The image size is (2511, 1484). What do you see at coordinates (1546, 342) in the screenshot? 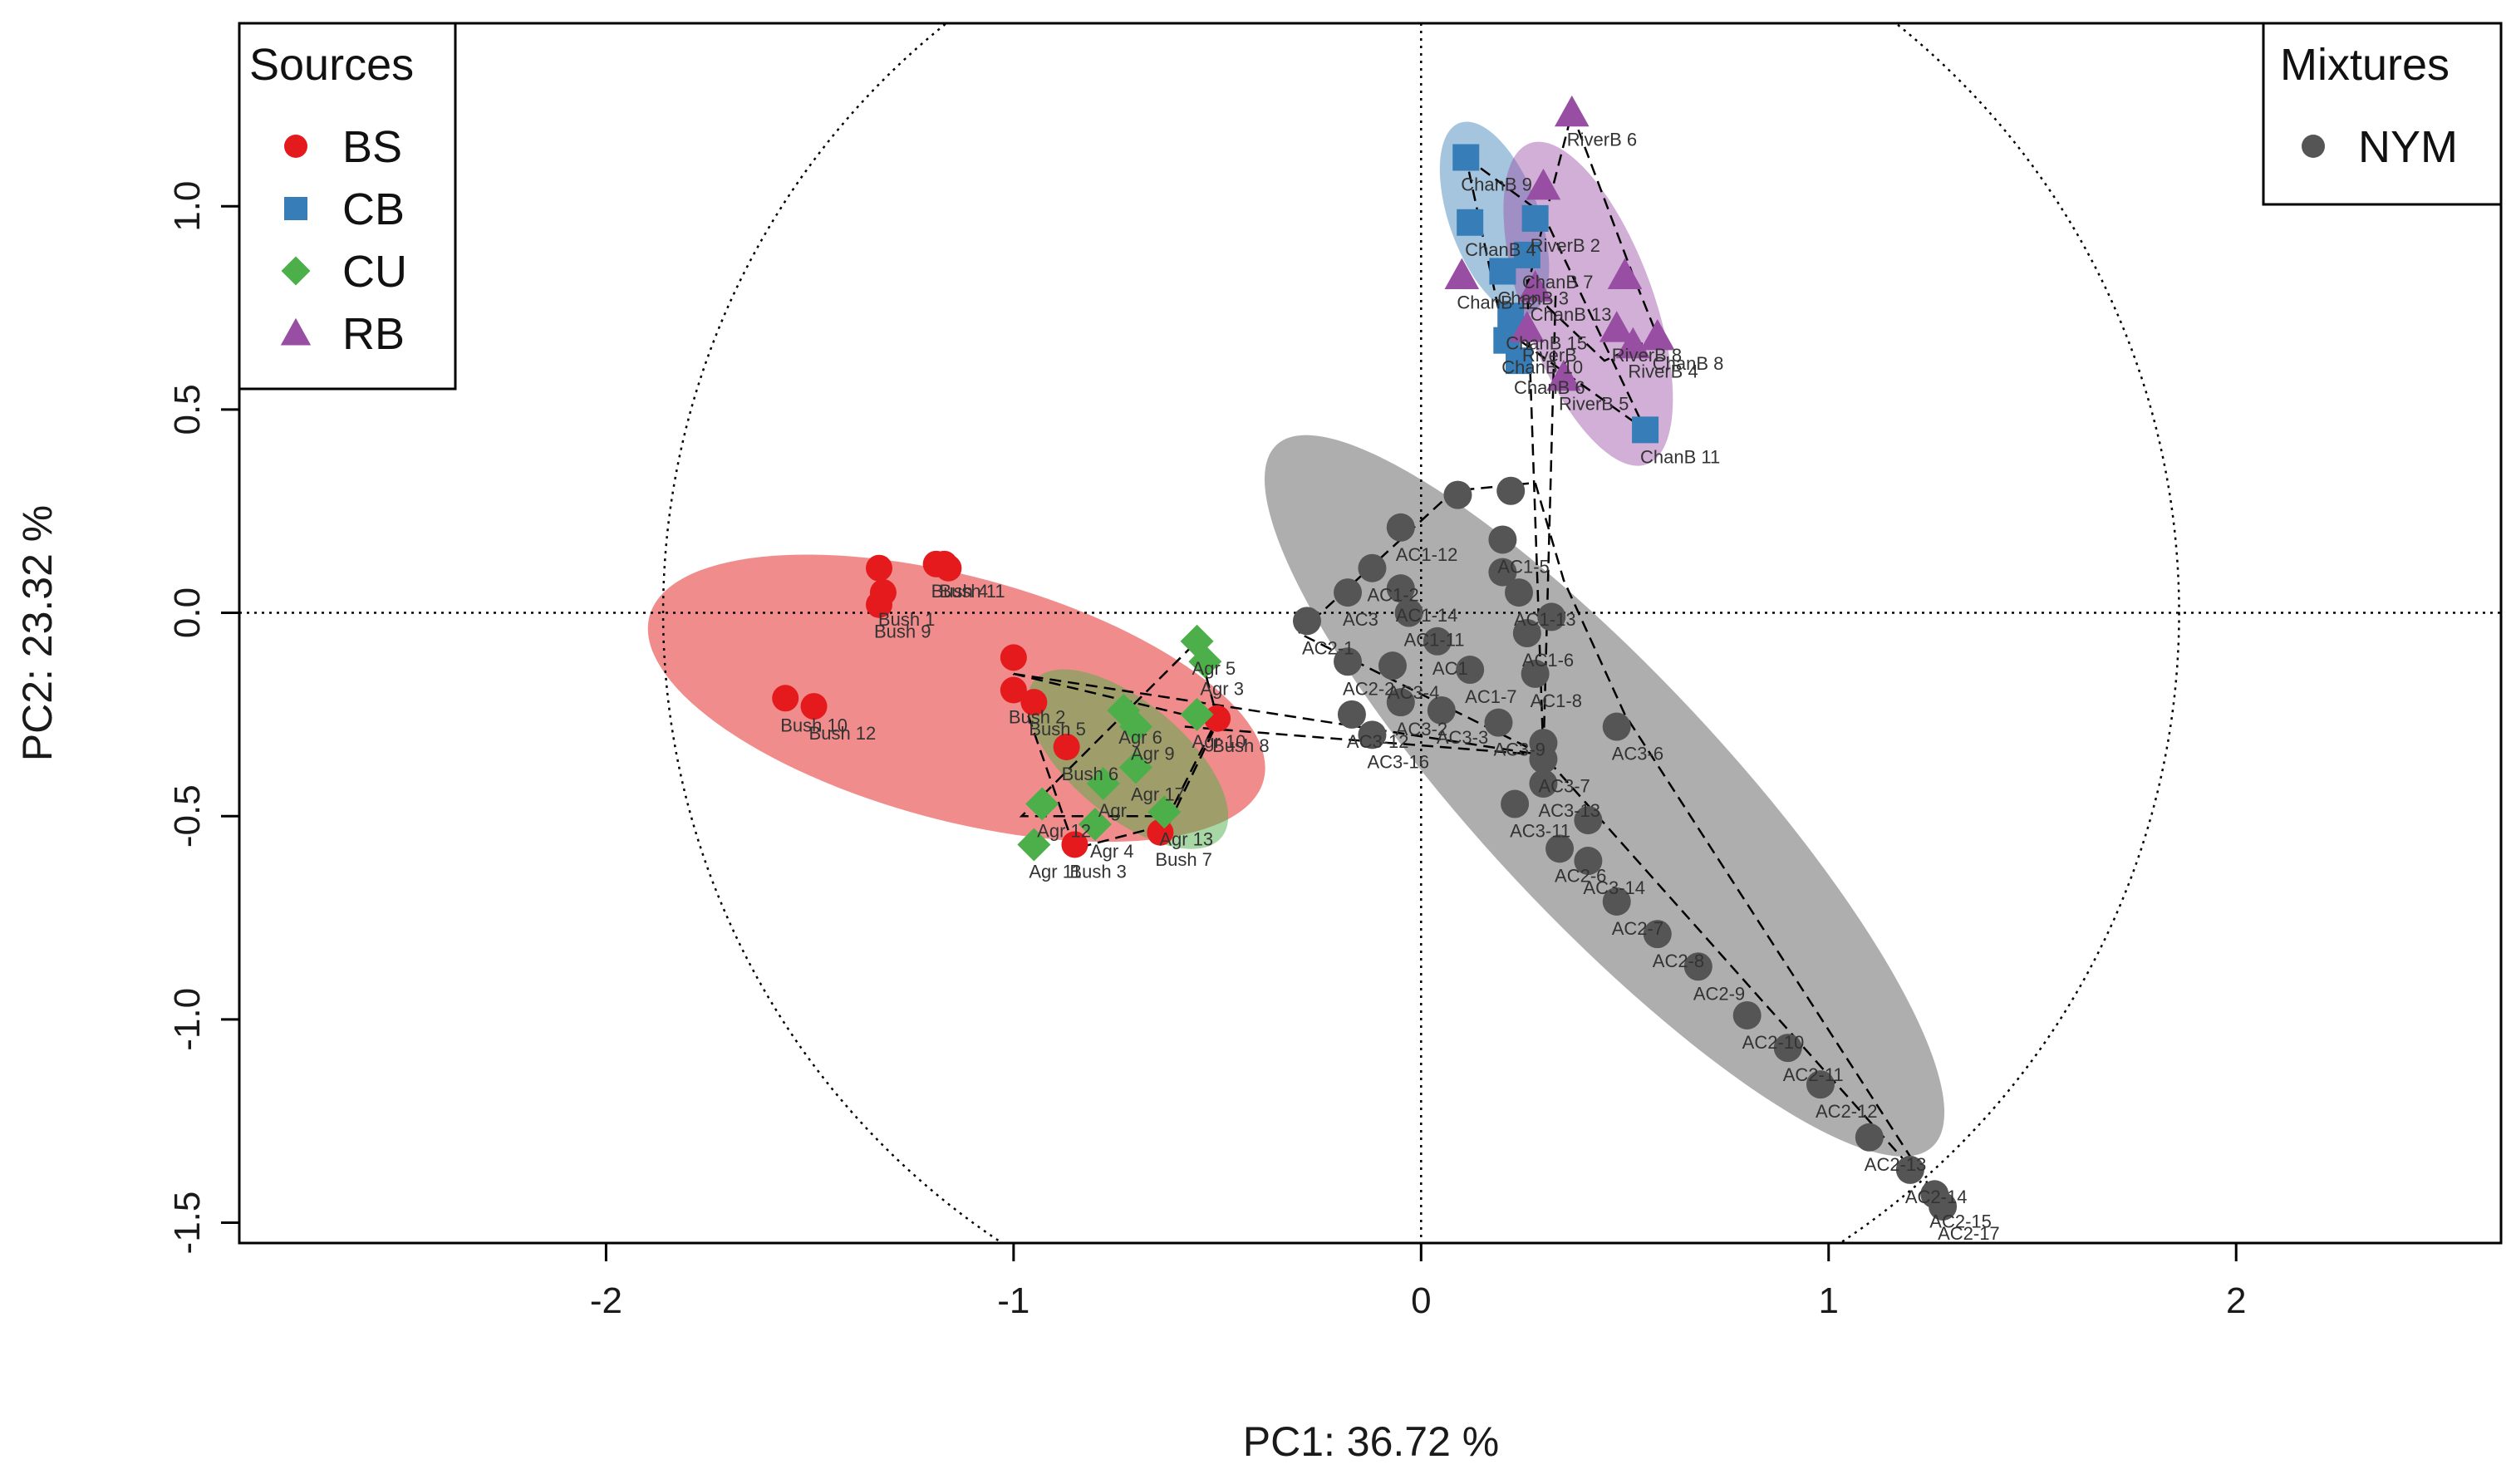
I see `point-label-cb-6: ChanB 15` at bounding box center [1546, 342].